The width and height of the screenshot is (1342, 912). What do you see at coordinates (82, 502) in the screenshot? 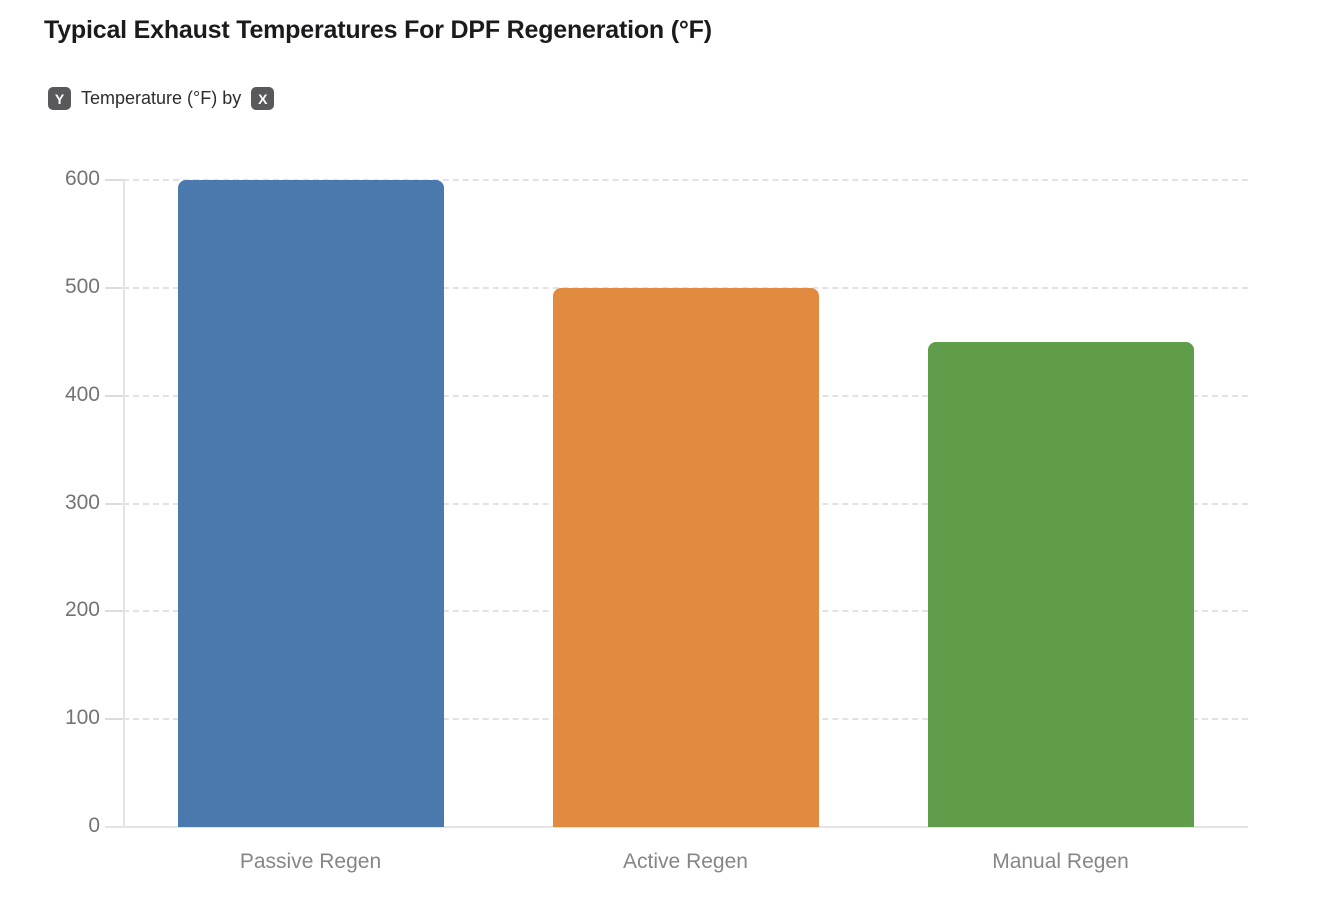
I see `y-tick-label: 300` at bounding box center [82, 502].